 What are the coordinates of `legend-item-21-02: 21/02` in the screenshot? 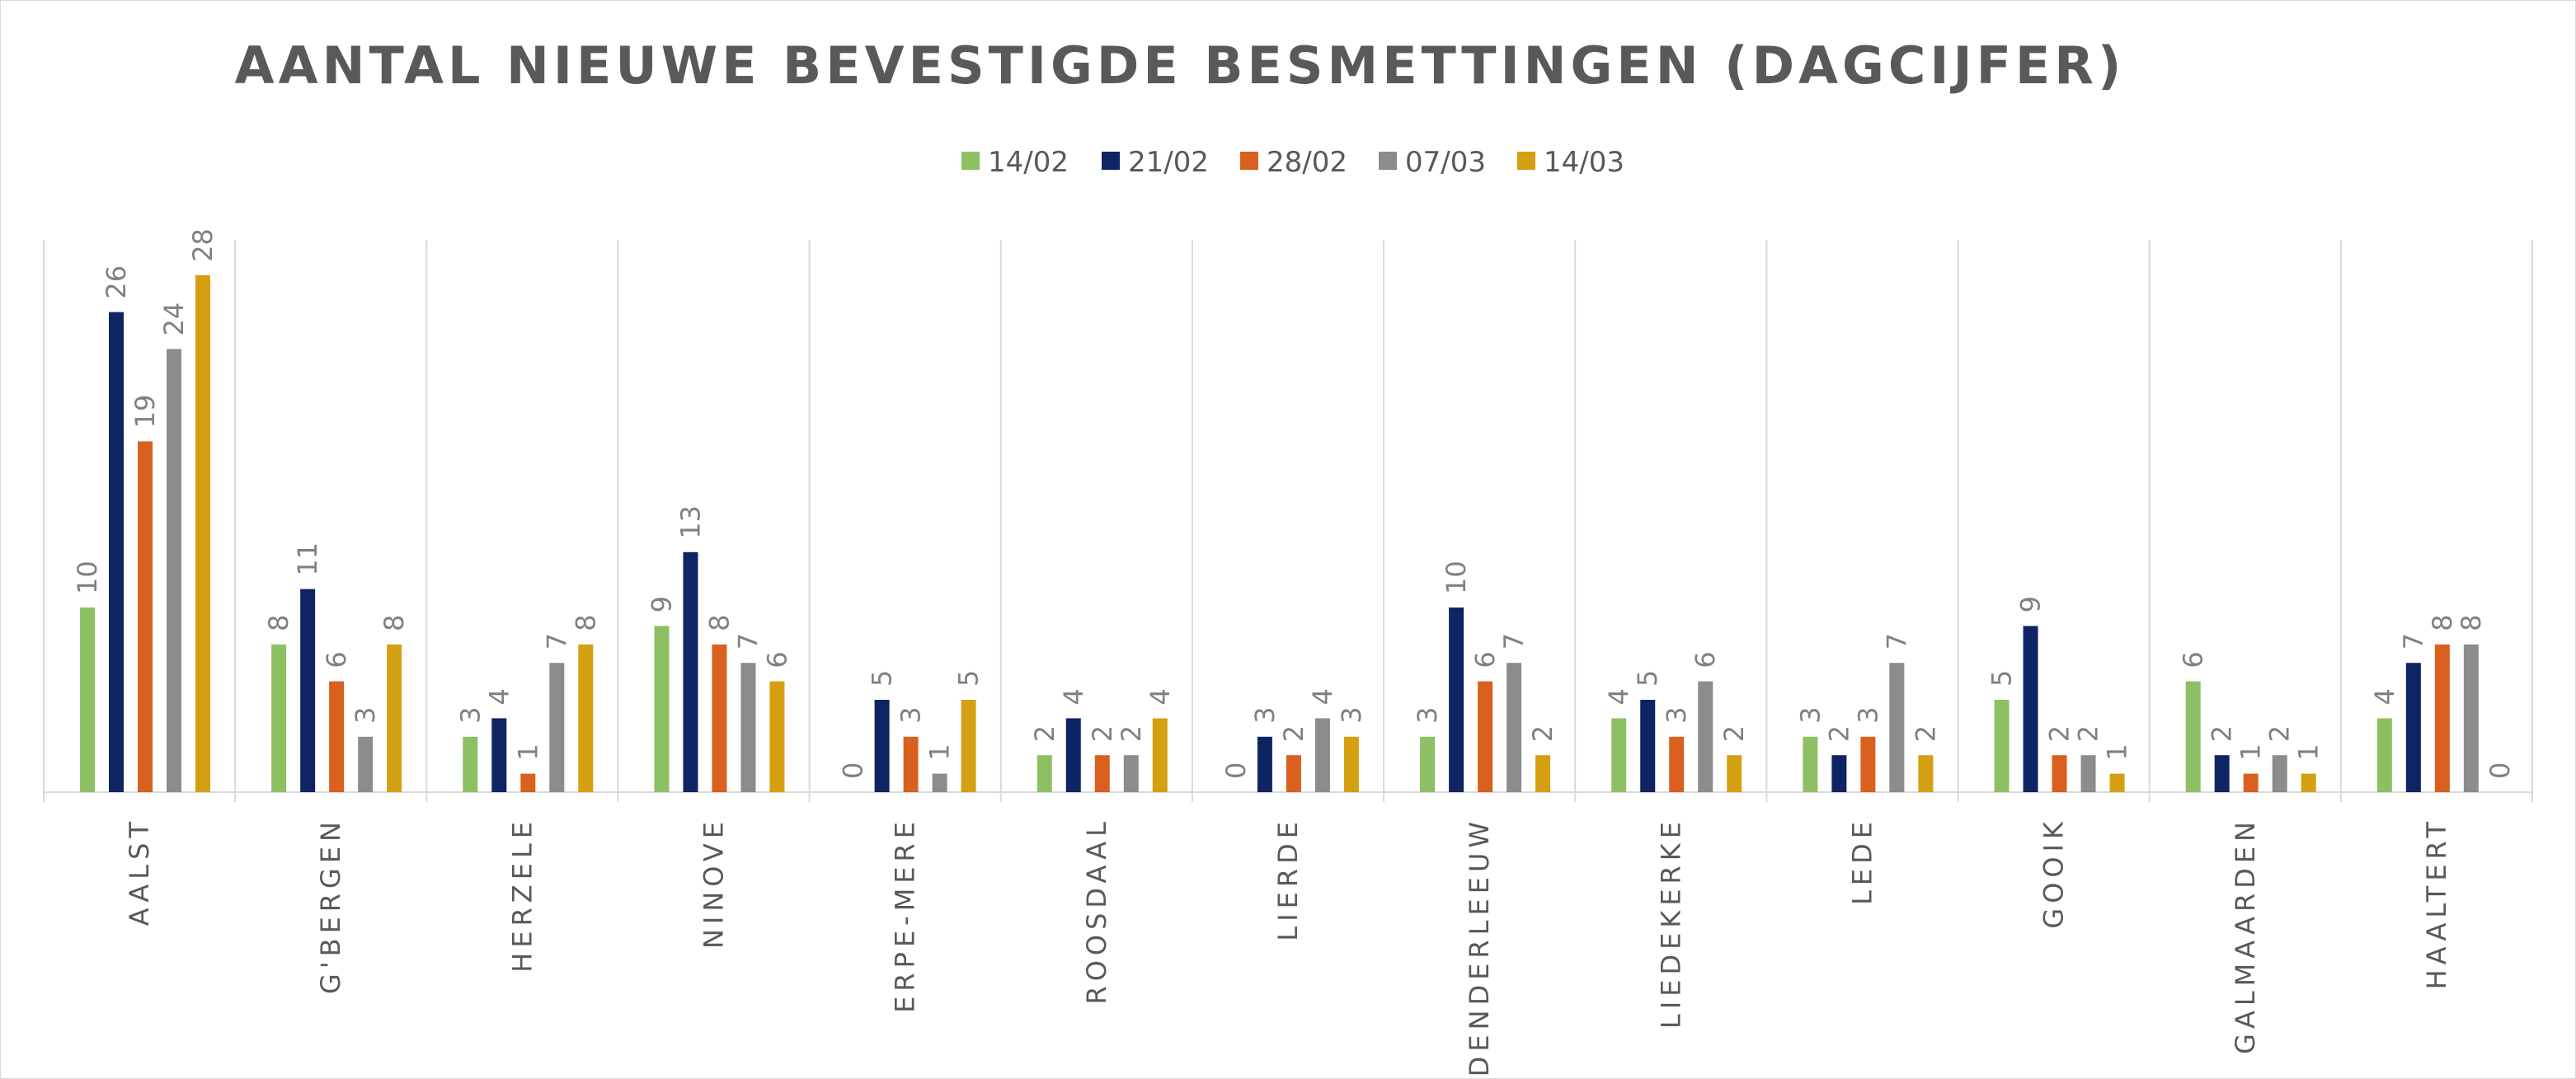 It's located at (1155, 162).